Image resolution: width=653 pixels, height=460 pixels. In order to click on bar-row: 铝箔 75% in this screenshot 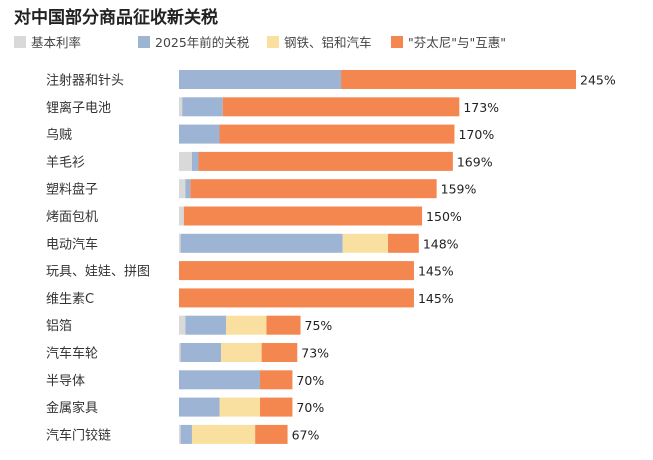, I will do `click(189, 325)`.